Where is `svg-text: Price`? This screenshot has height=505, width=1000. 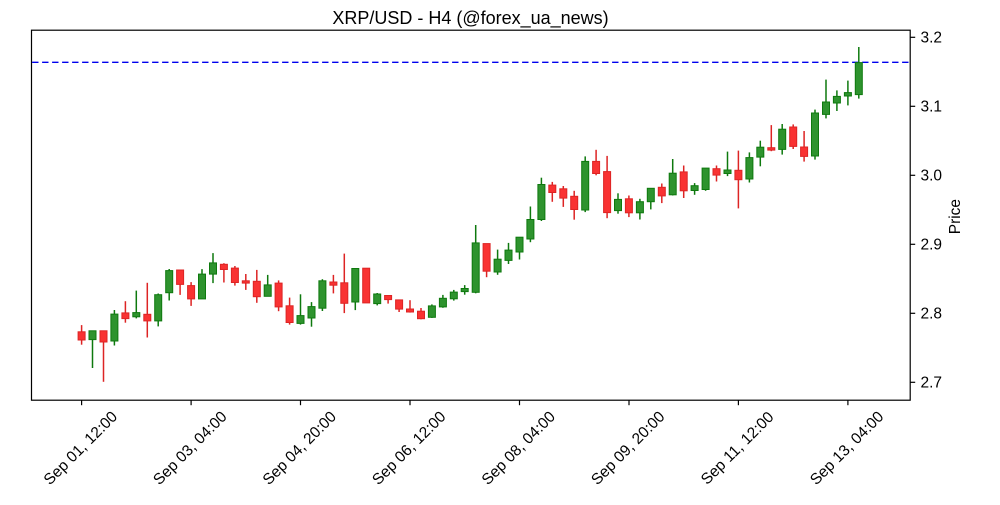 svg-text: Price is located at coordinates (955, 216).